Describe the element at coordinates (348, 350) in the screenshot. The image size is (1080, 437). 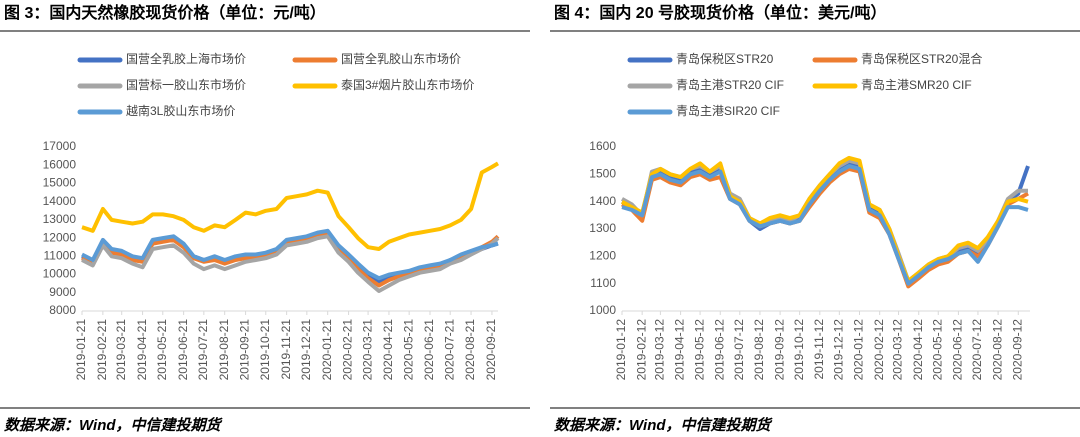
I see `x-tick-label: 2020-02-21` at that location.